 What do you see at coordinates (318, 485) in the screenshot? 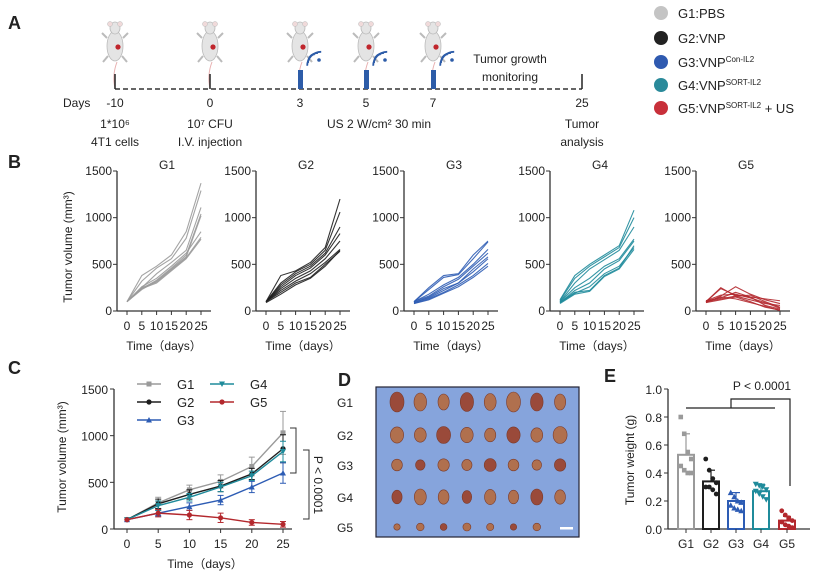
I see `p-value-label: P < 0.0001` at bounding box center [318, 485].